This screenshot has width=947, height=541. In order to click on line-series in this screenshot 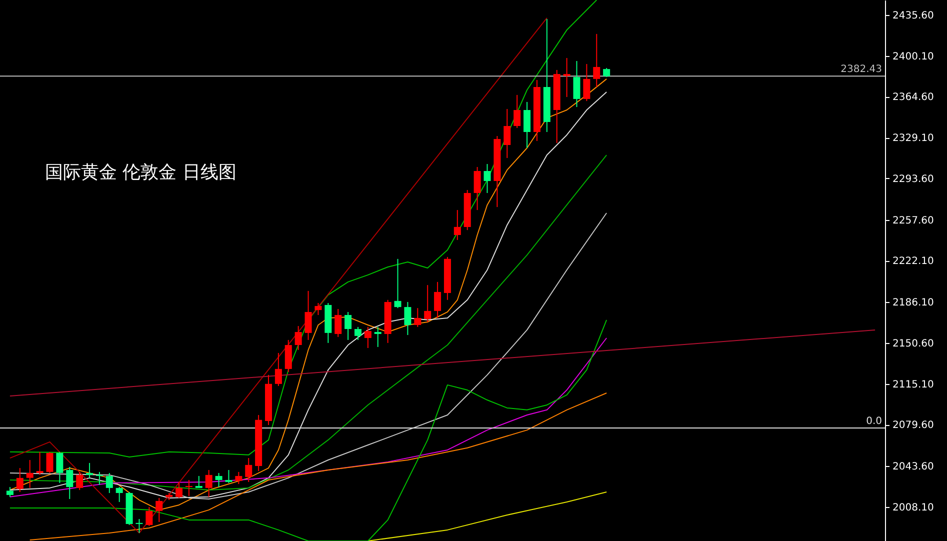, I will do `click(487, 516)`.